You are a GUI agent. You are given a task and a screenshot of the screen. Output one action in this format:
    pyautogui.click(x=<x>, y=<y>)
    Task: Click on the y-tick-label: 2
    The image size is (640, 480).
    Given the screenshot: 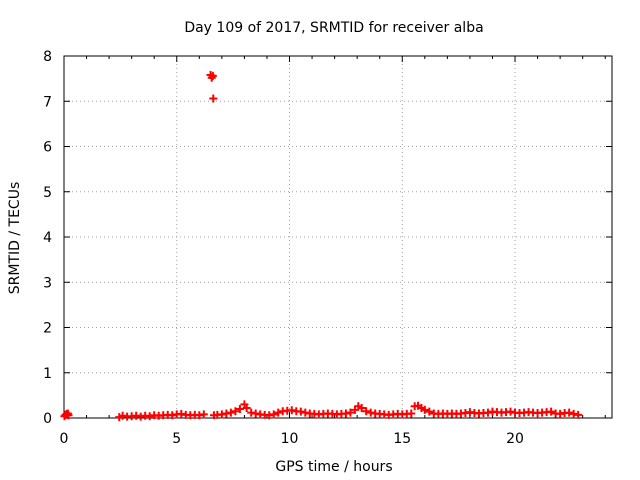 What is the action you would take?
    pyautogui.click(x=47, y=329)
    